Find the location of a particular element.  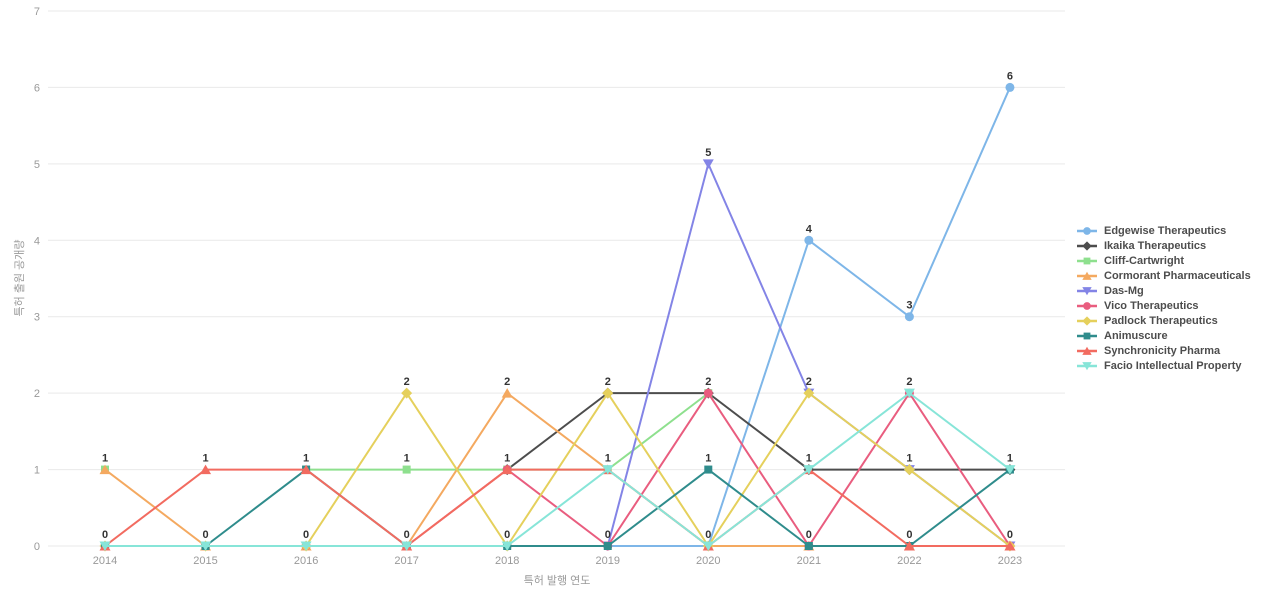

x-tick-label: 2022 is located at coordinates (909, 561).